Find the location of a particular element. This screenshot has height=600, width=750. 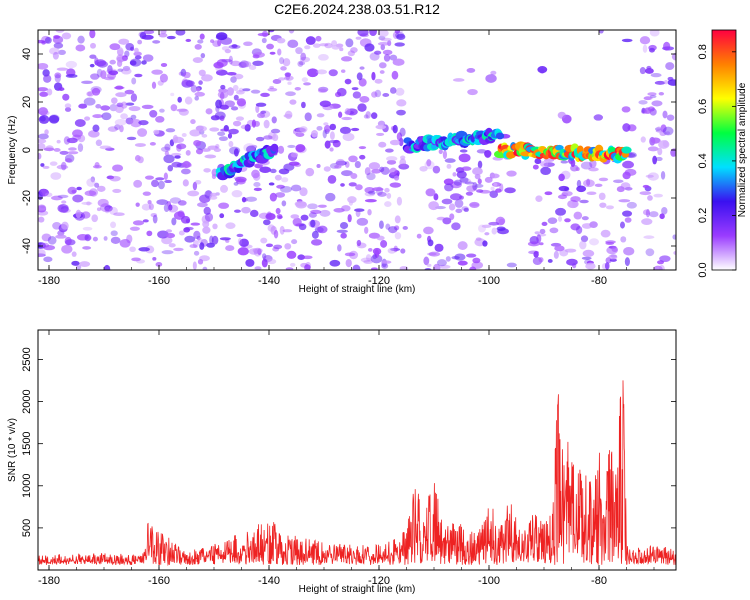

spectrogram-x-tick-label: -140 is located at coordinates (269, 281).